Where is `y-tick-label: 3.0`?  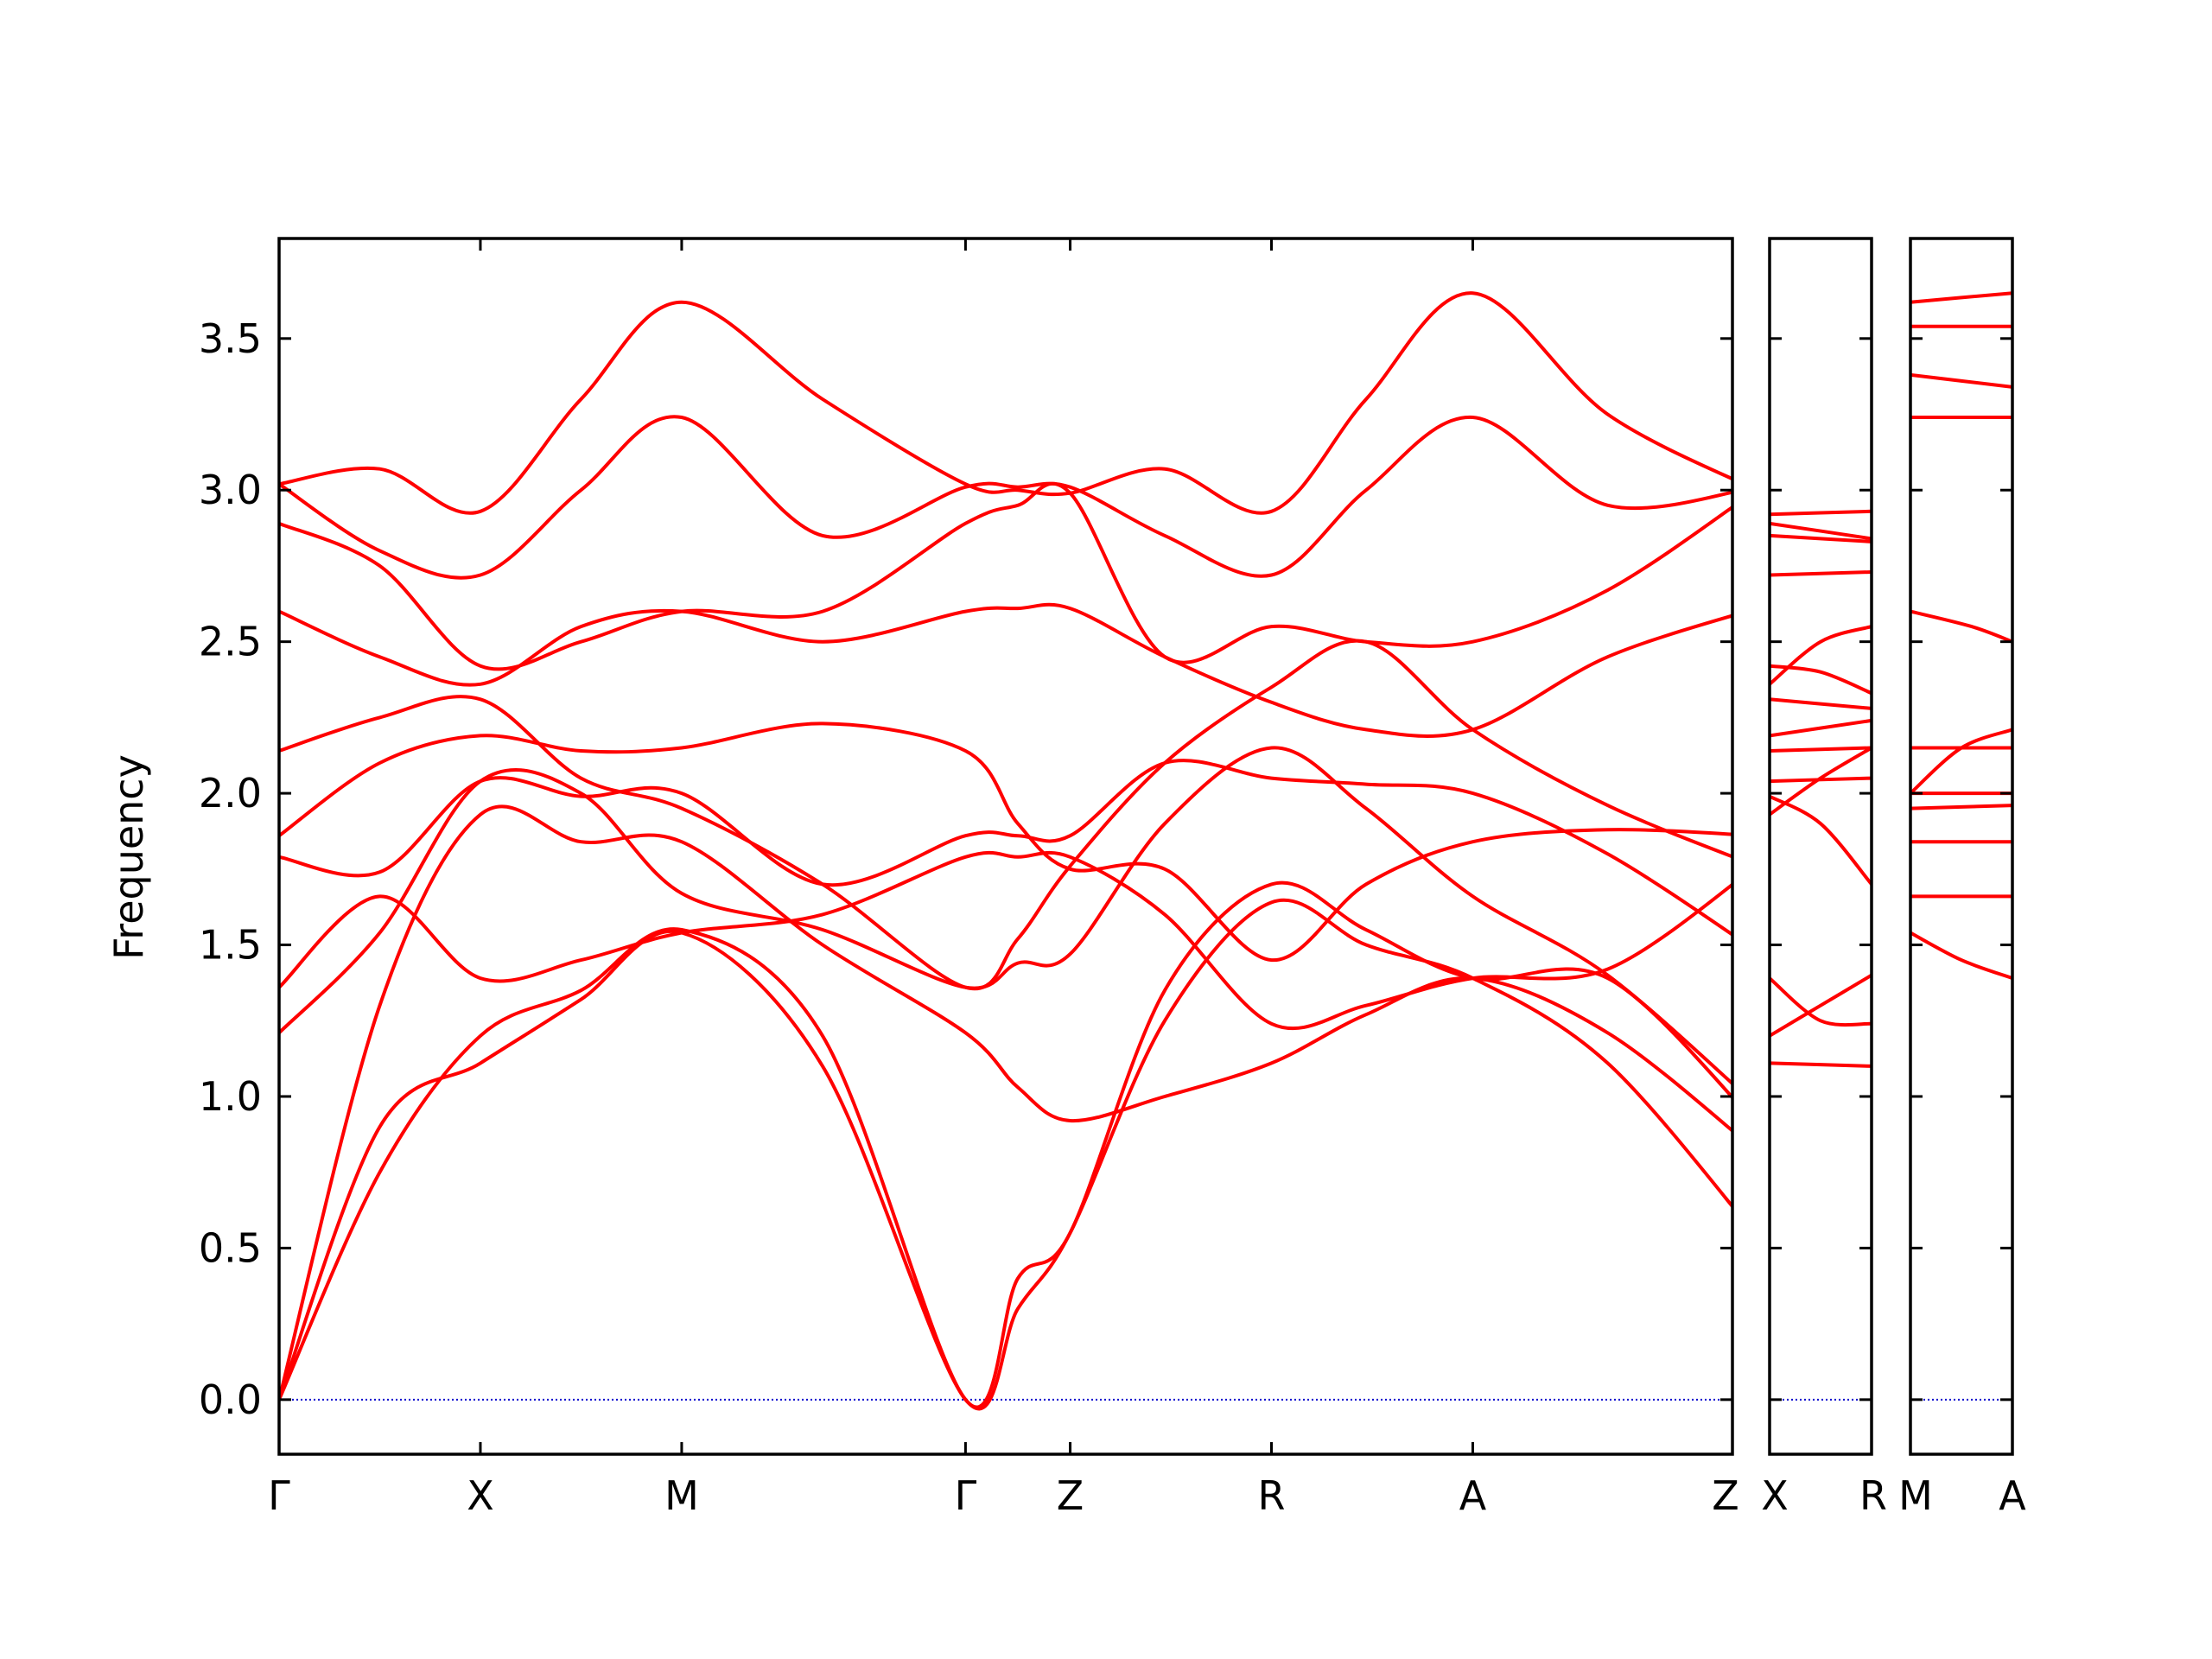
y-tick-label: 3.0 is located at coordinates (231, 490).